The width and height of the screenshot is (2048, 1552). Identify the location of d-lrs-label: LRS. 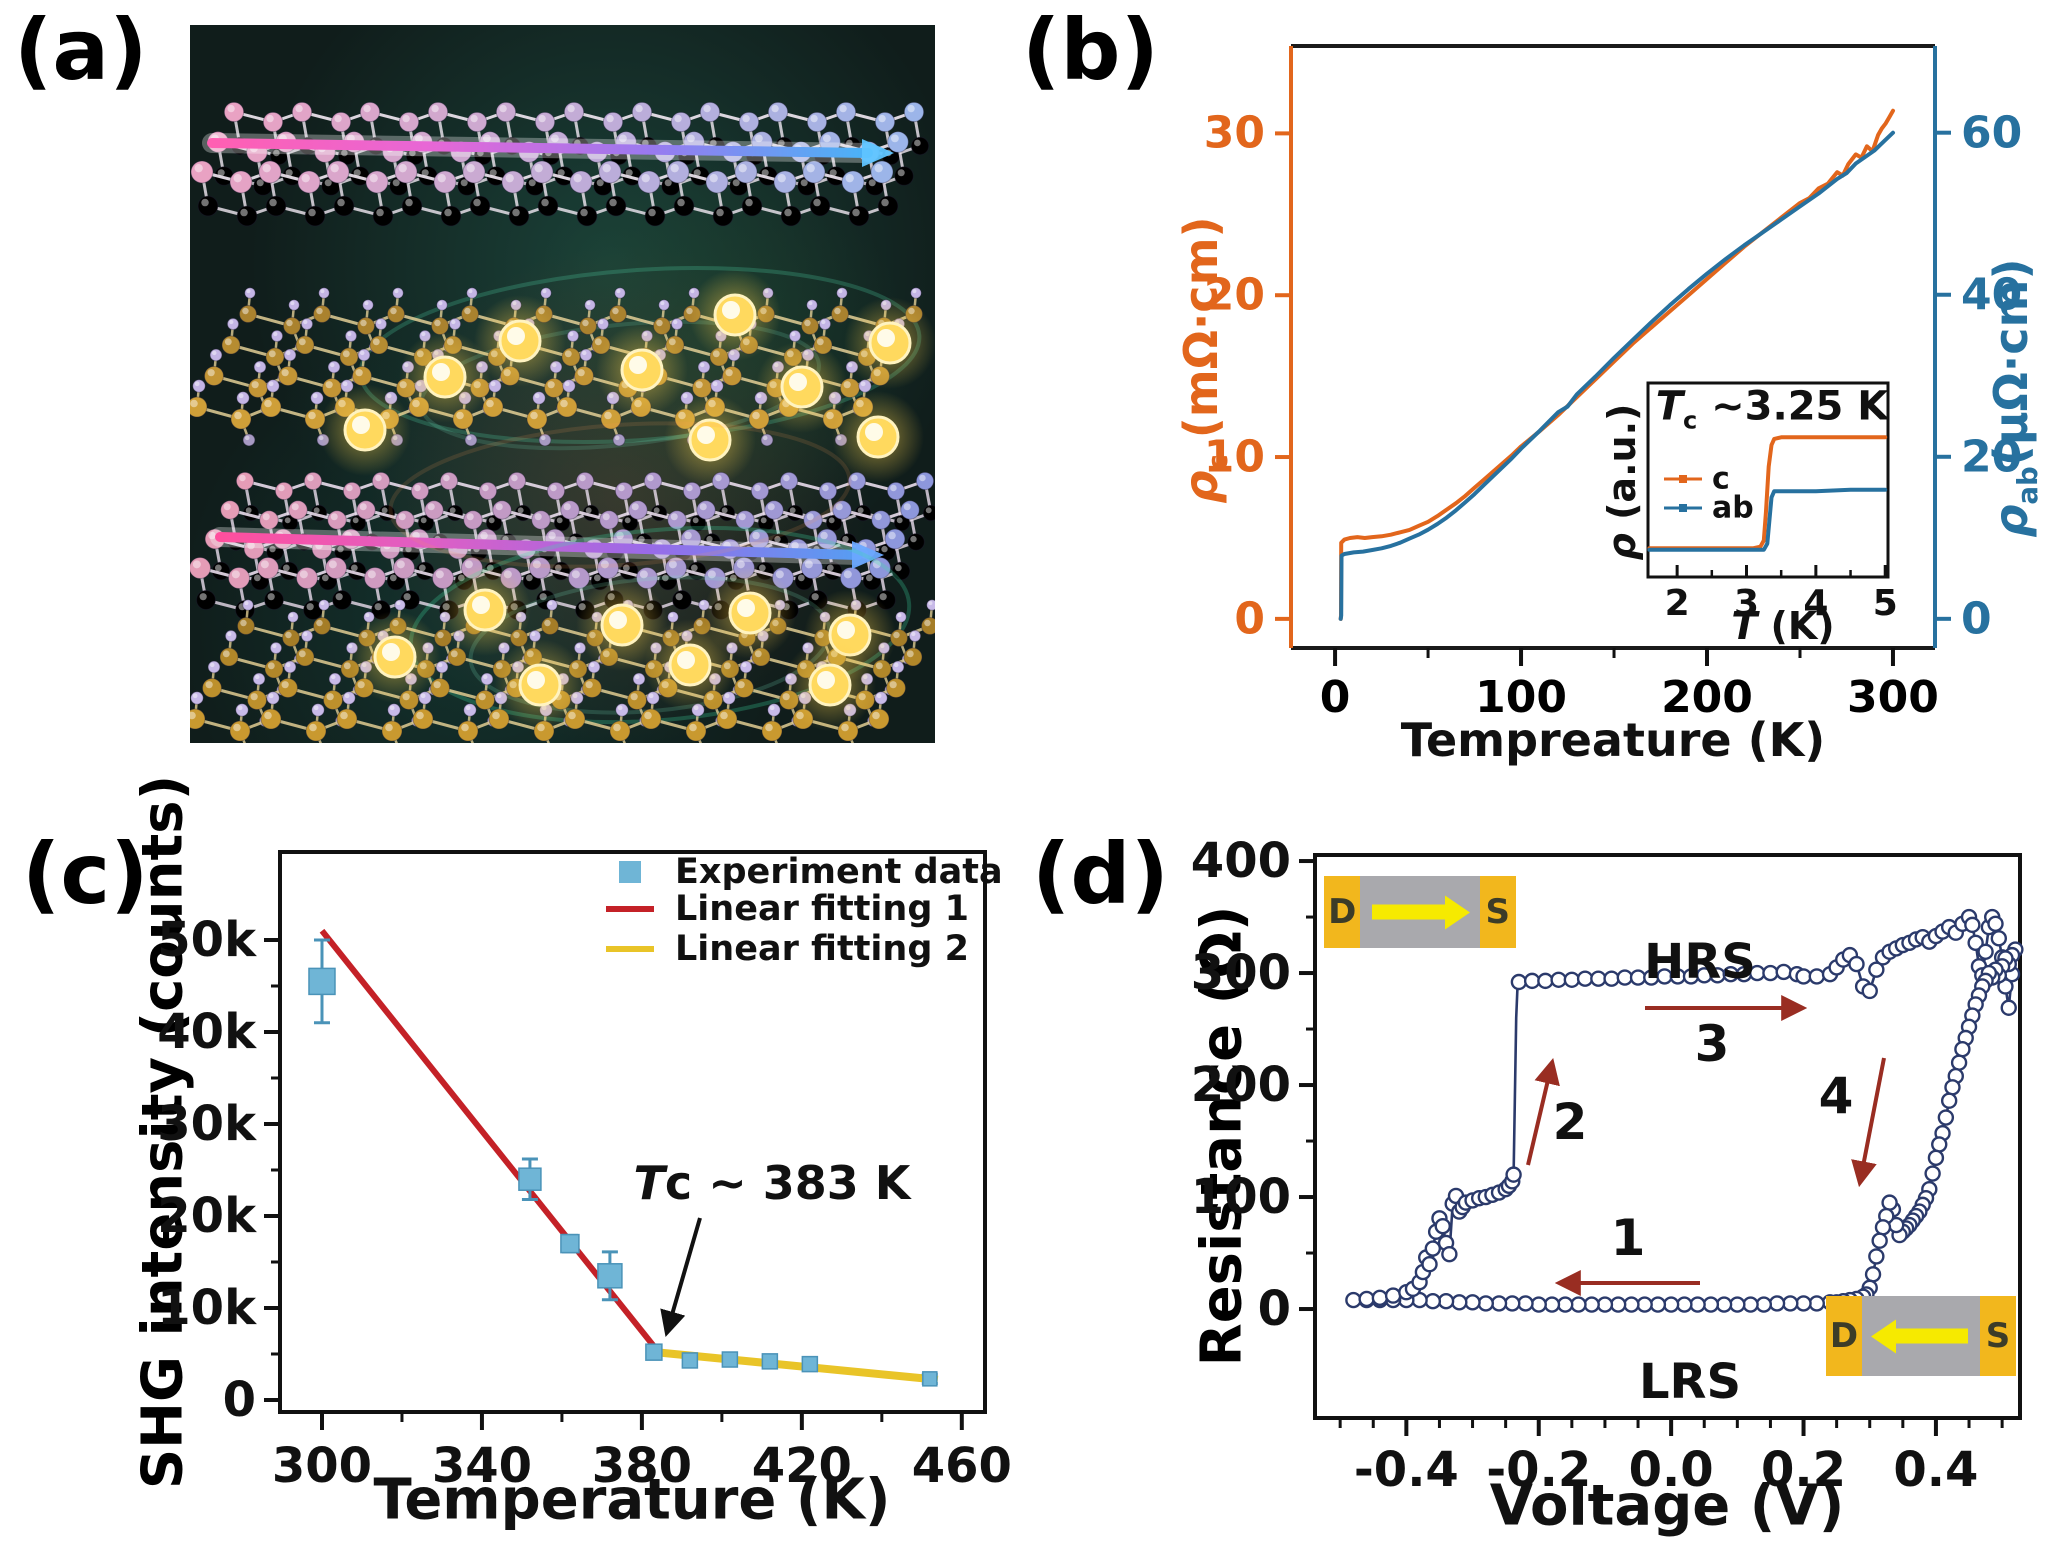
(1690, 1382).